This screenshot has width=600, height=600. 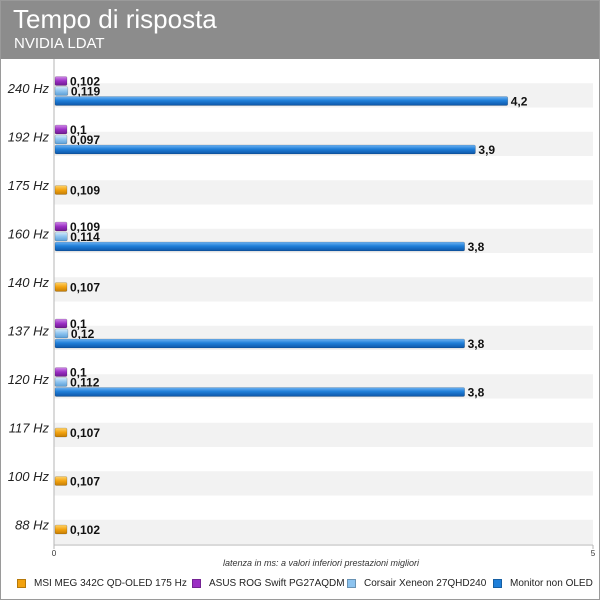 I want to click on legend-label-nonoled: Monitor non OLED, so click(x=551, y=583).